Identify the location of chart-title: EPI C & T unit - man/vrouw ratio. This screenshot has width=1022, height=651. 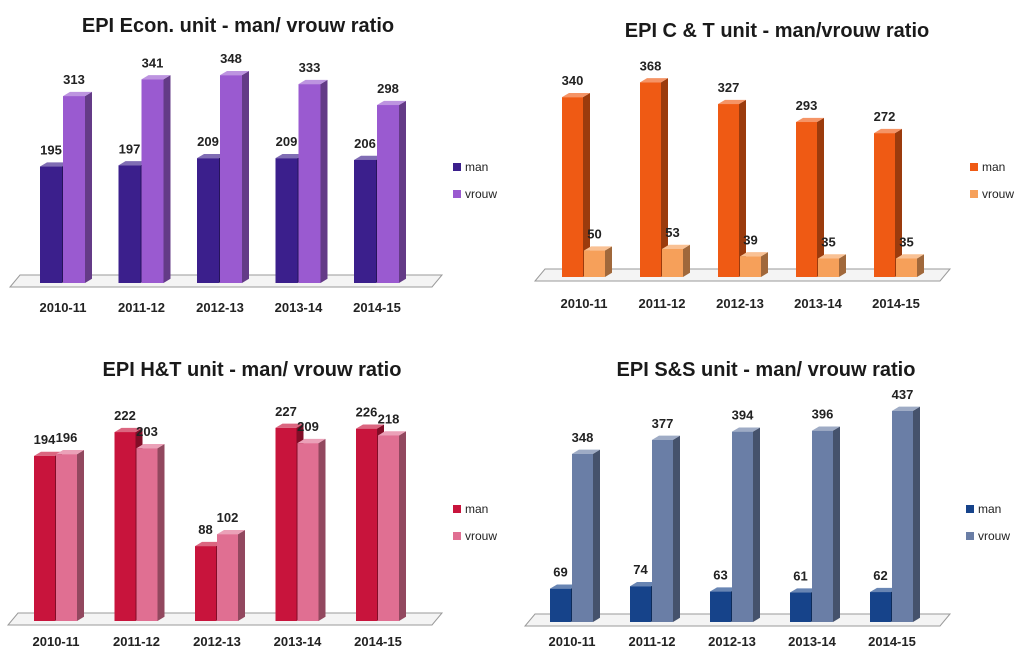
(777, 31).